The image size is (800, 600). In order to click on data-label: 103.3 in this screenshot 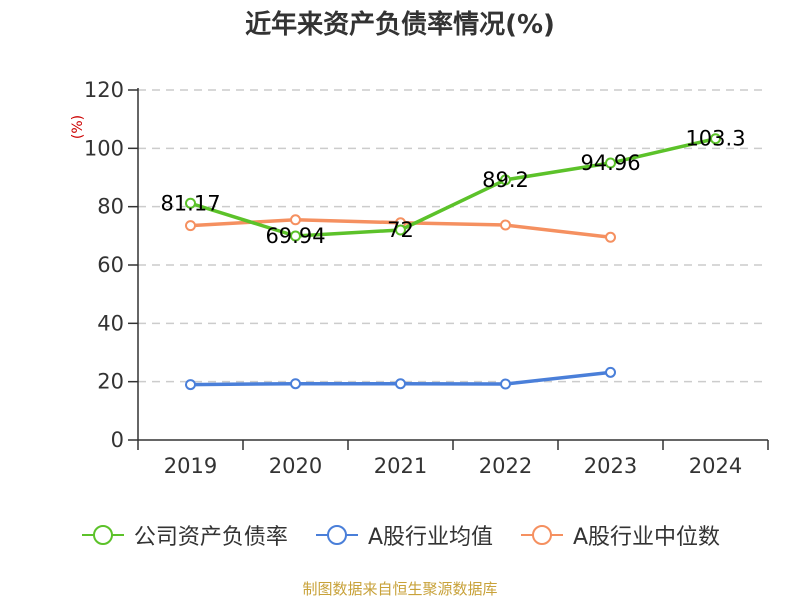, I will do `click(715, 139)`.